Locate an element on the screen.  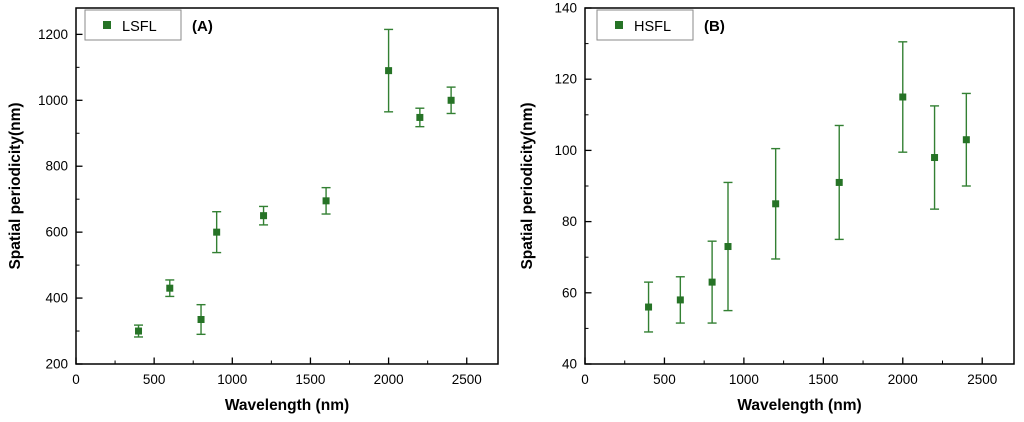
y-tick-label: 140 is located at coordinates (565, 8).